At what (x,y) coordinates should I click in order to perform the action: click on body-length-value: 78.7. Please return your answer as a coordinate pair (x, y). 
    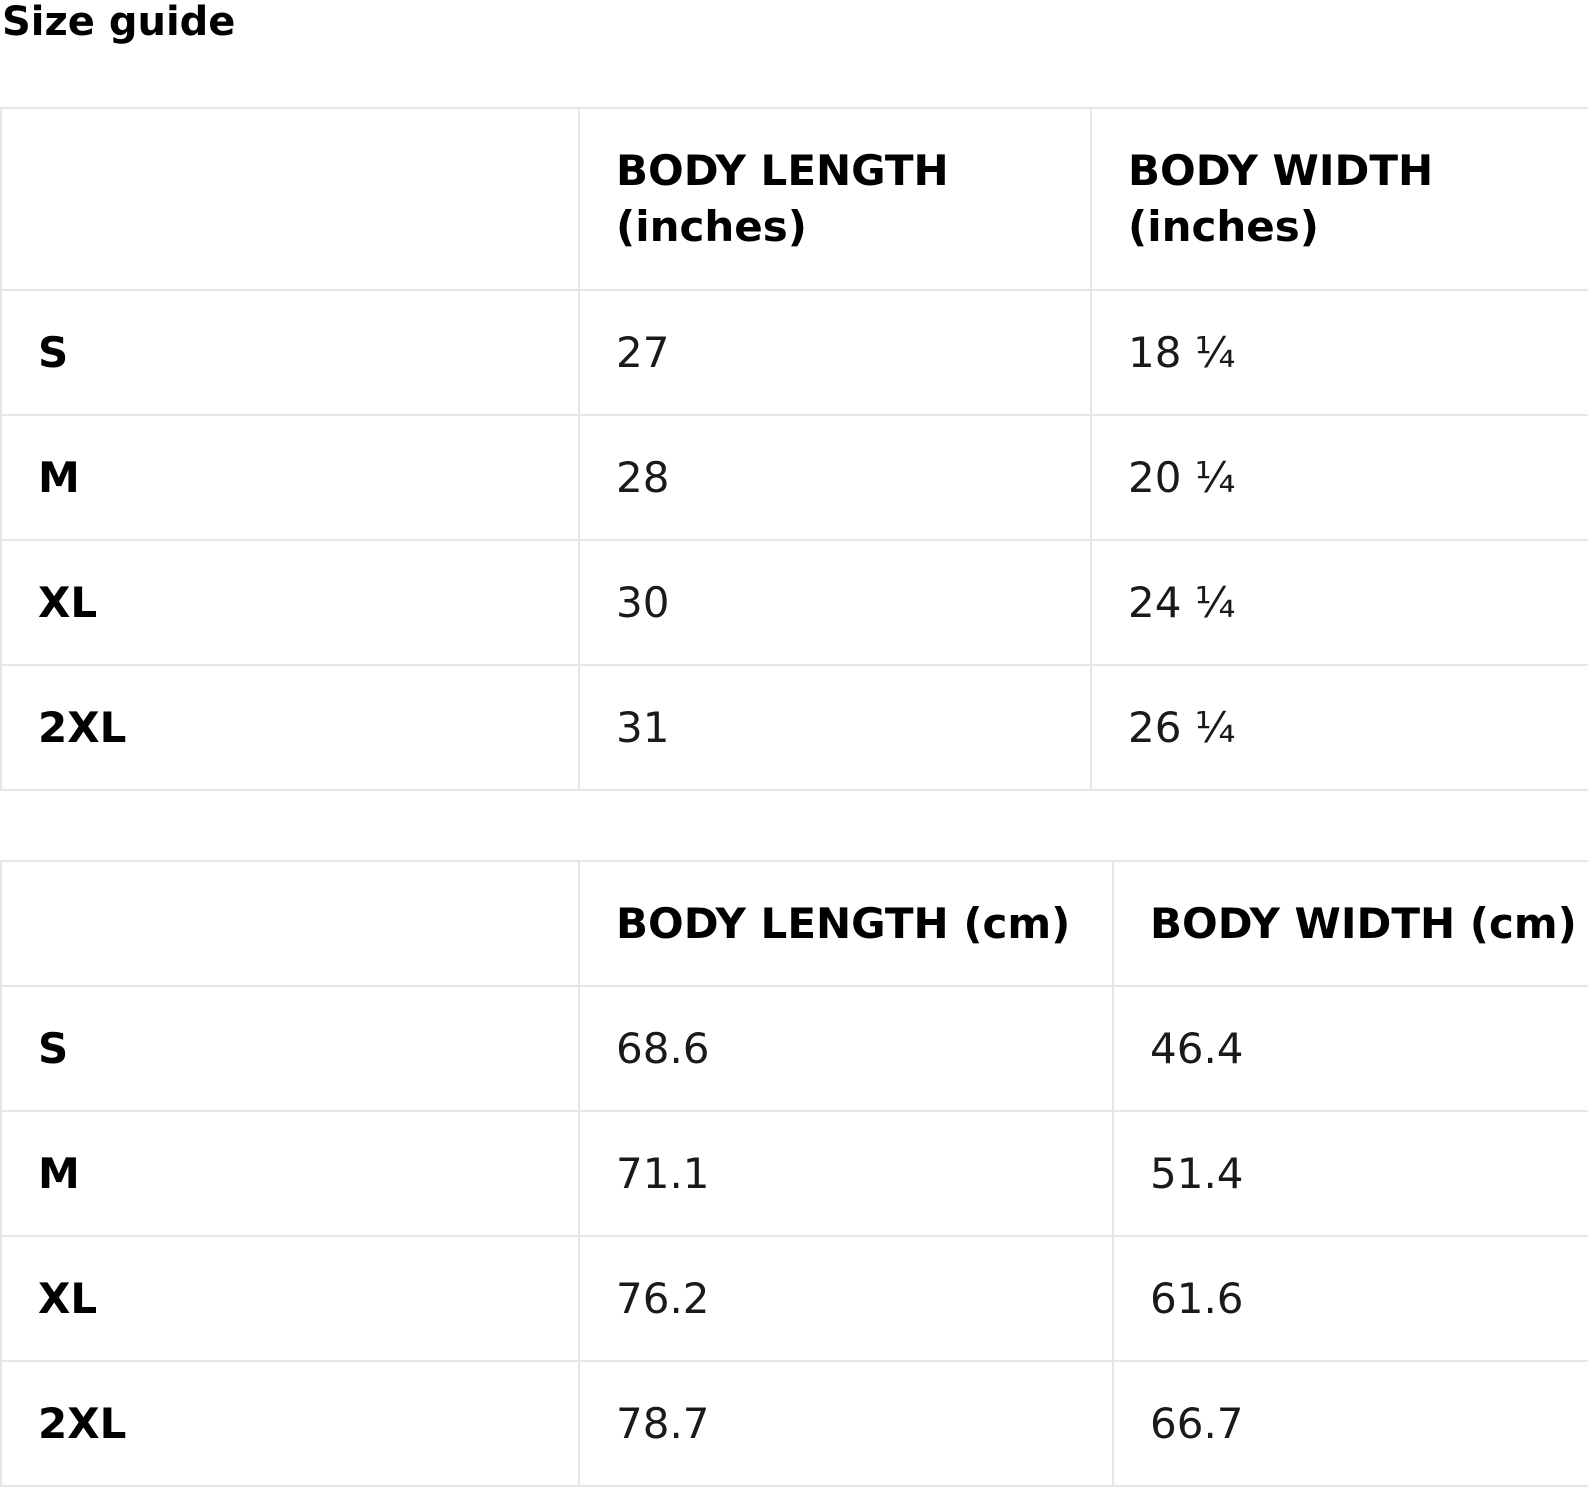
    Looking at the image, I should click on (846, 1423).